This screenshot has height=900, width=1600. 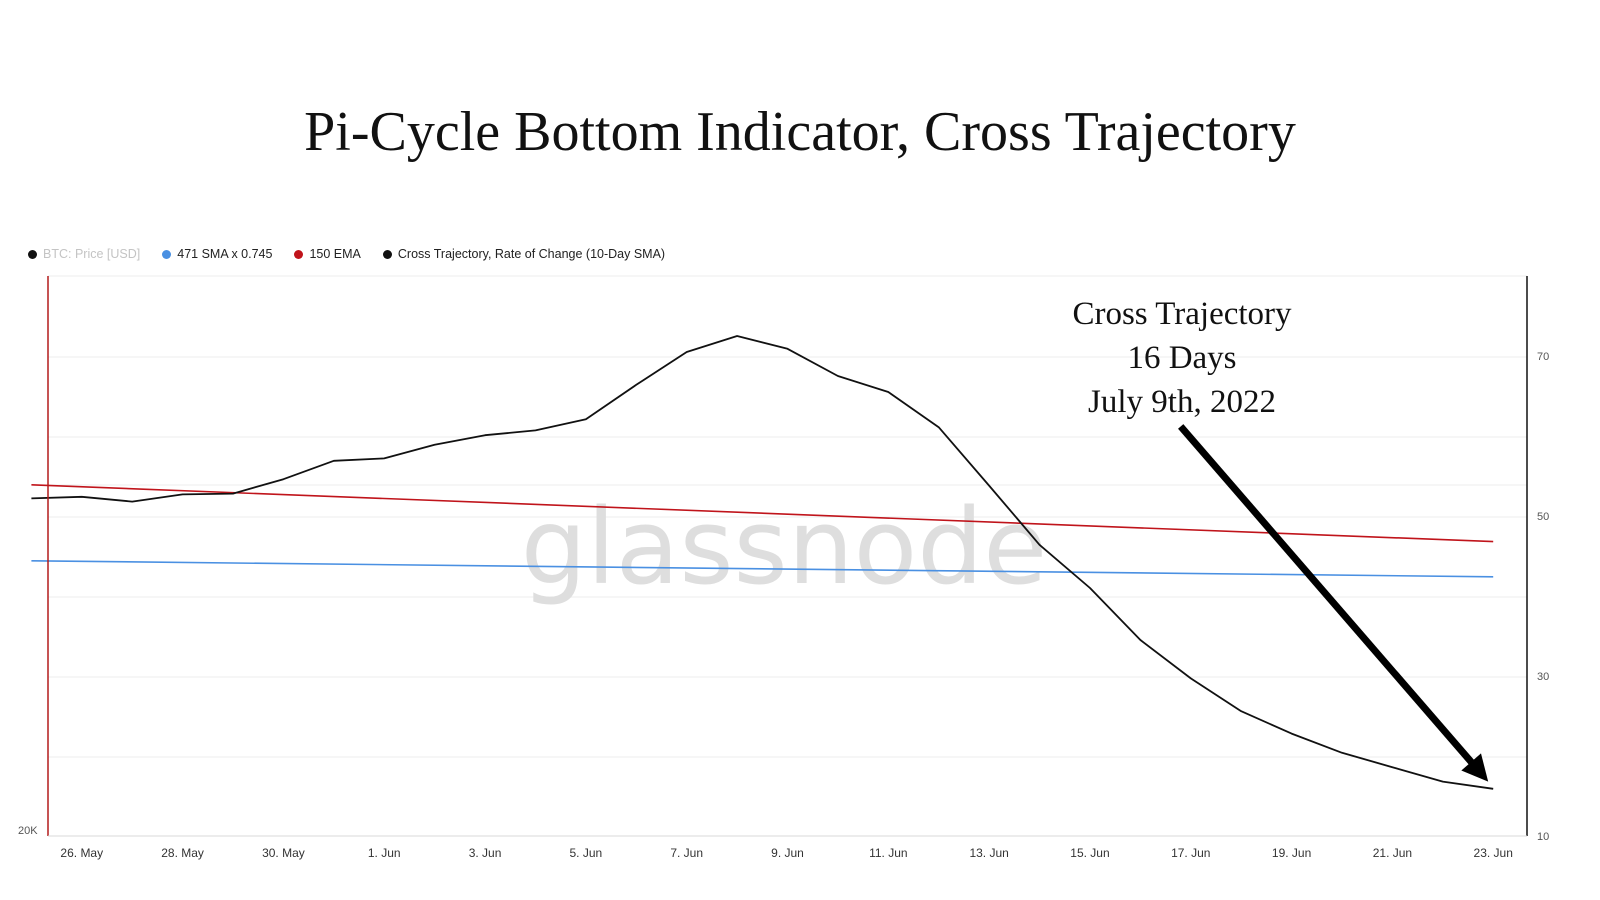 I want to click on x-tick-label: 30. May, so click(x=283, y=853).